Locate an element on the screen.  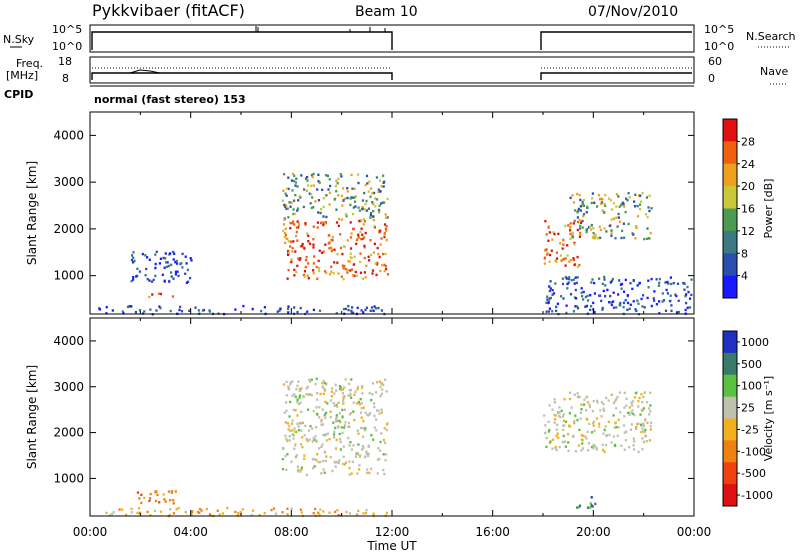
x-tick-label: 00:00 is located at coordinates (694, 532).